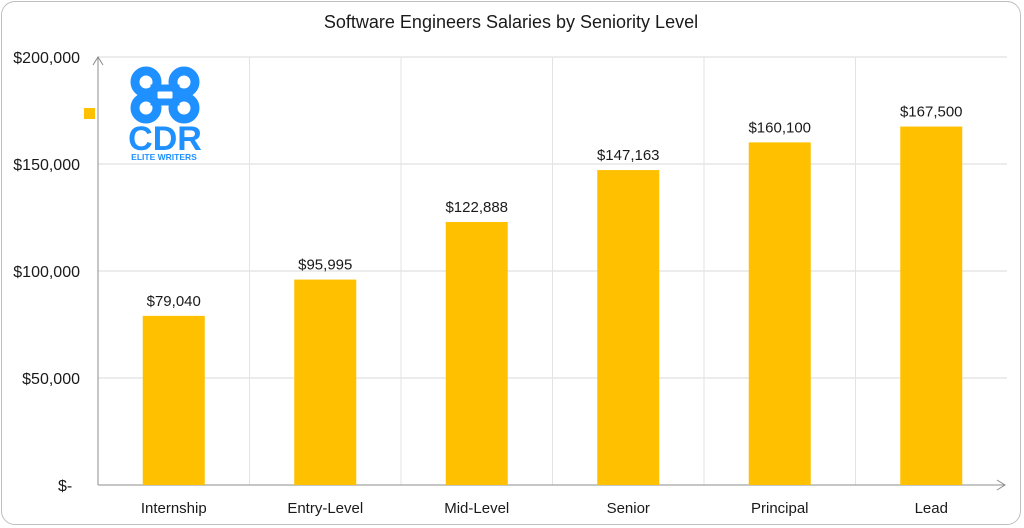  I want to click on data-label: $160,100, so click(779, 127).